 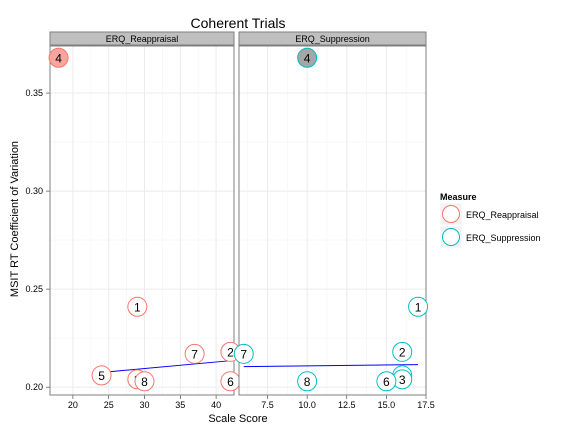 I want to click on legend-entry: ERQ_Suppression, so click(x=490, y=237).